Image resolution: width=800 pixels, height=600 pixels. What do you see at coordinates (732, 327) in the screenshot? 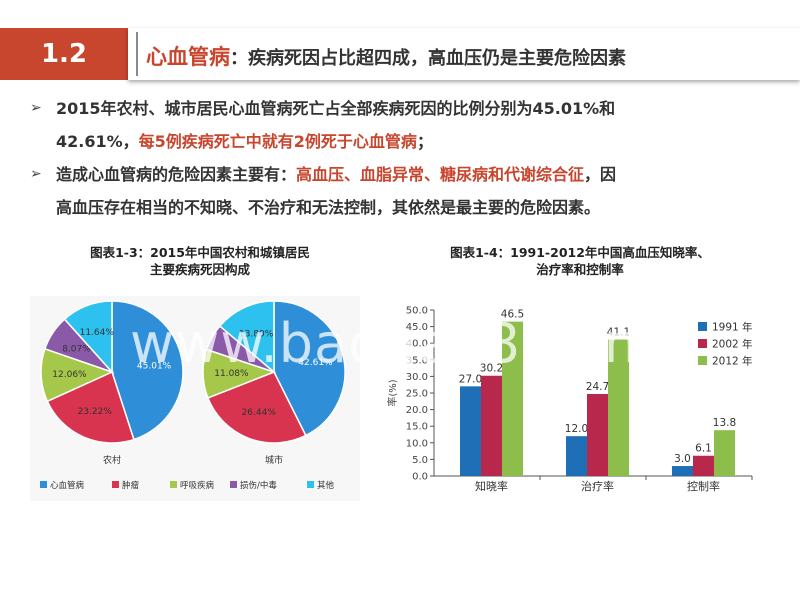
I see `legend-label: 1991 年` at bounding box center [732, 327].